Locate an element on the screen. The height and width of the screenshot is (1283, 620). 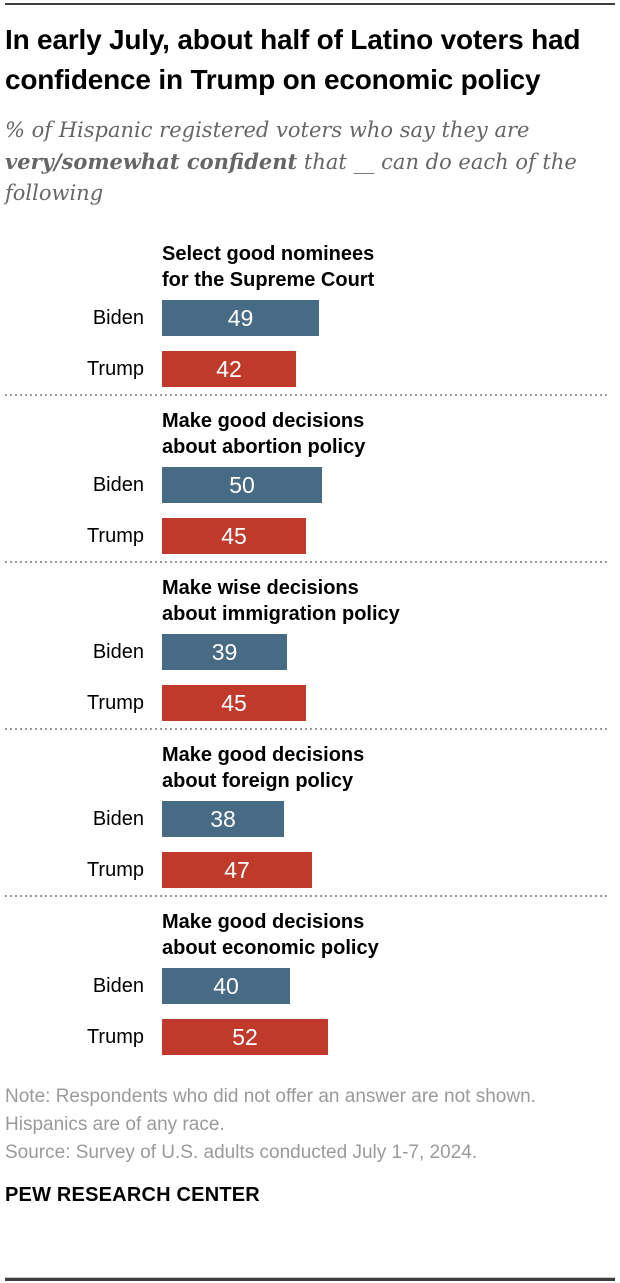
bar-value: 38 is located at coordinates (223, 818).